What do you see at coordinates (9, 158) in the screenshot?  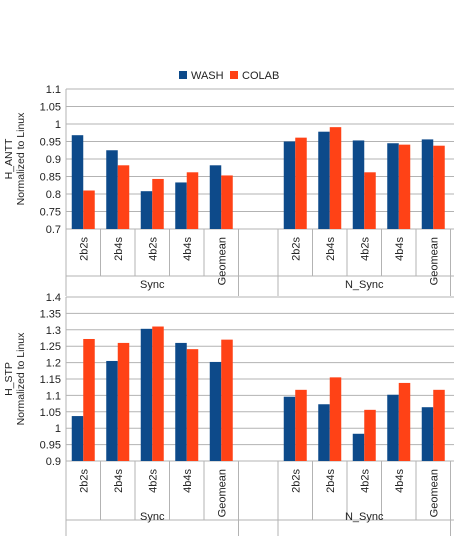 I see `y-axis-label: H_ANTT` at bounding box center [9, 158].